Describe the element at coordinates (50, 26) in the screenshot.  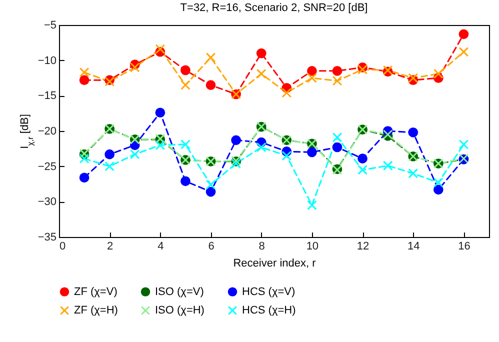
I see `y-tick-label: −5` at that location.